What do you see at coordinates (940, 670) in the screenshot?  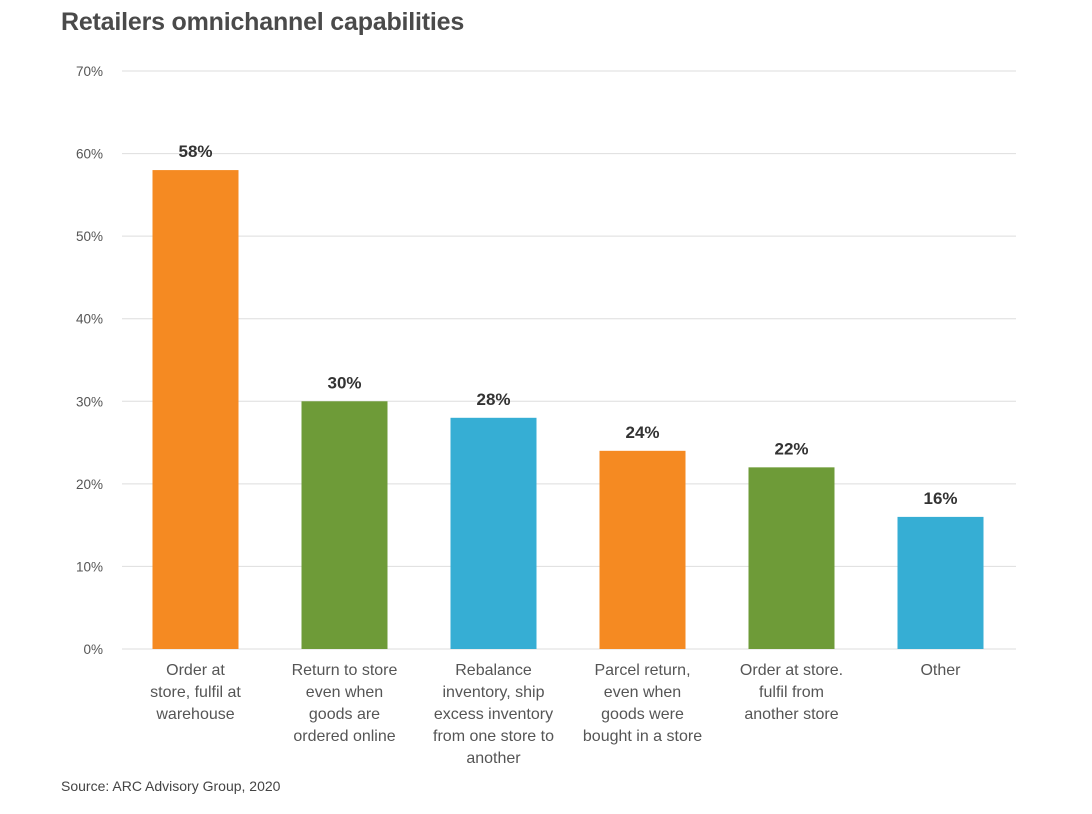 I see `category-label: Other` at bounding box center [940, 670].